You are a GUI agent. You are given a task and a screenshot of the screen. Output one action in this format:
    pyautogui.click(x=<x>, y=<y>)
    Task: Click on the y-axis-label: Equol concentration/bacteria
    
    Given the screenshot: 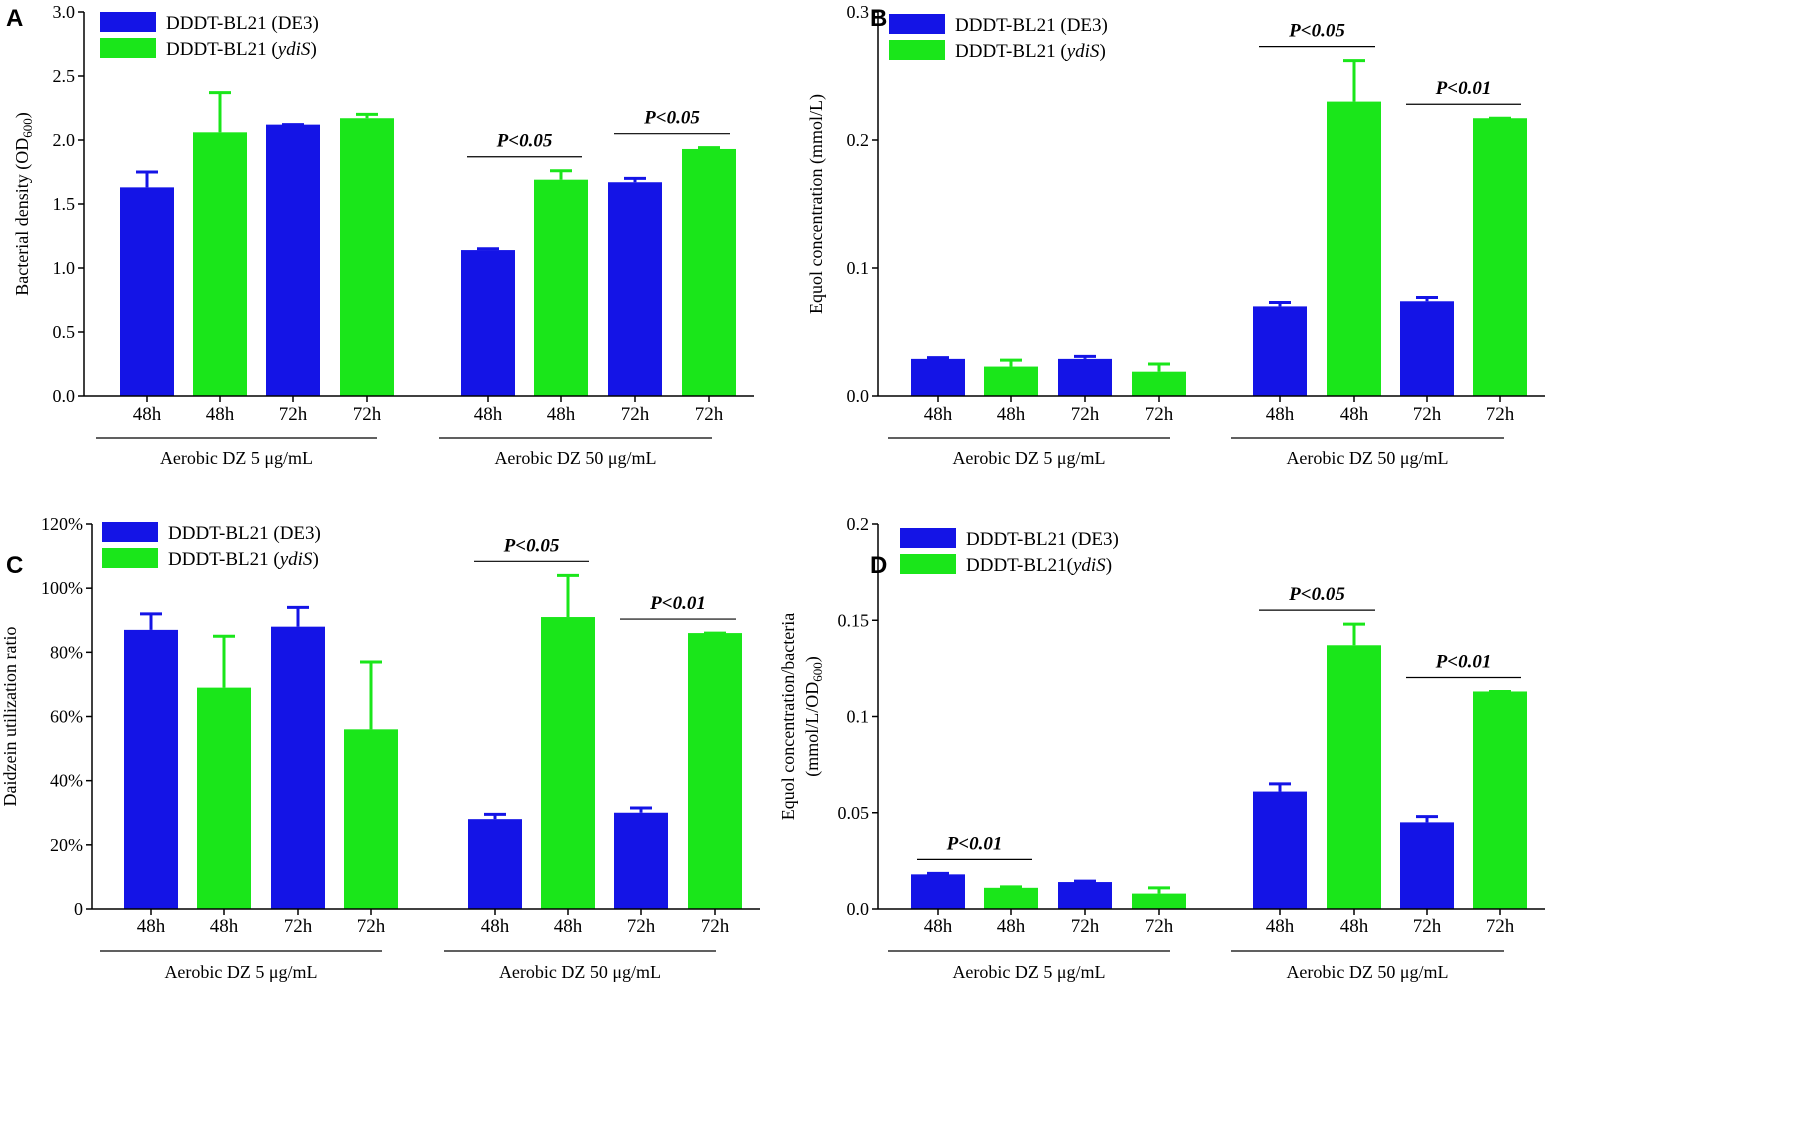 What is the action you would take?
    pyautogui.click(x=788, y=716)
    